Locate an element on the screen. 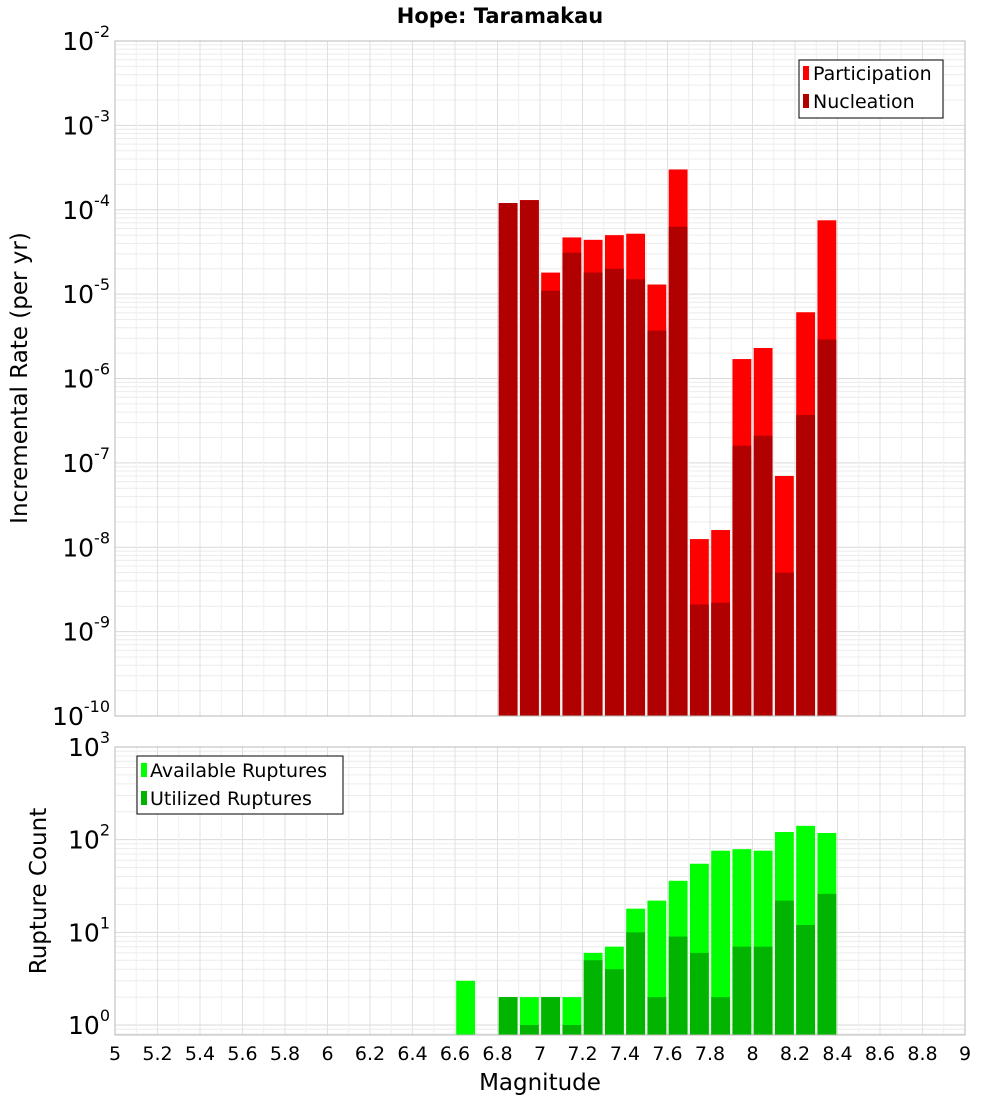 The width and height of the screenshot is (1000, 1100). y-tick-label: 10² is located at coordinates (89, 838).